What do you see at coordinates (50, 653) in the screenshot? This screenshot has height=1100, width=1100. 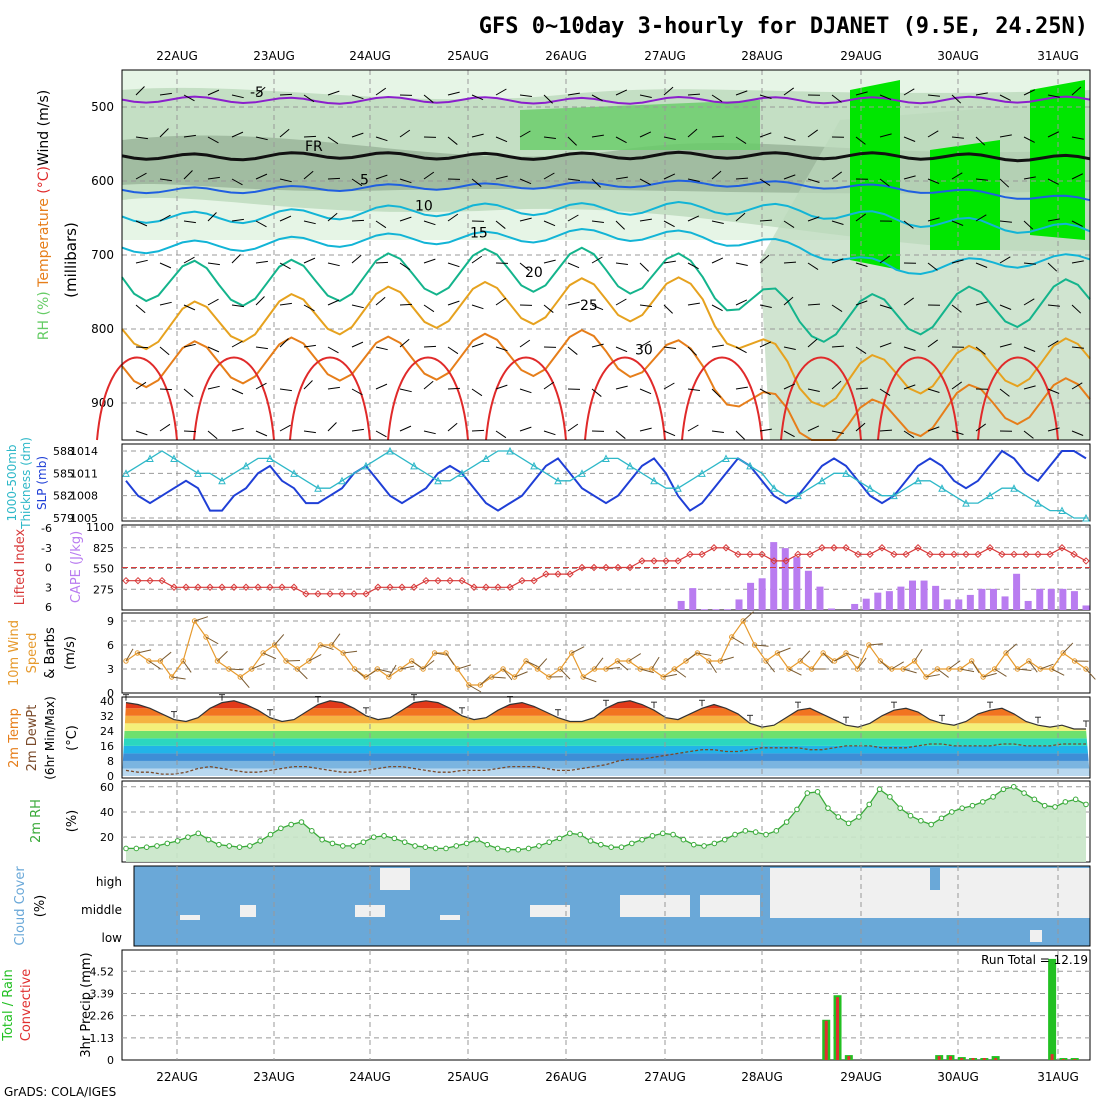 I see `axis-label: & Barbs` at bounding box center [50, 653].